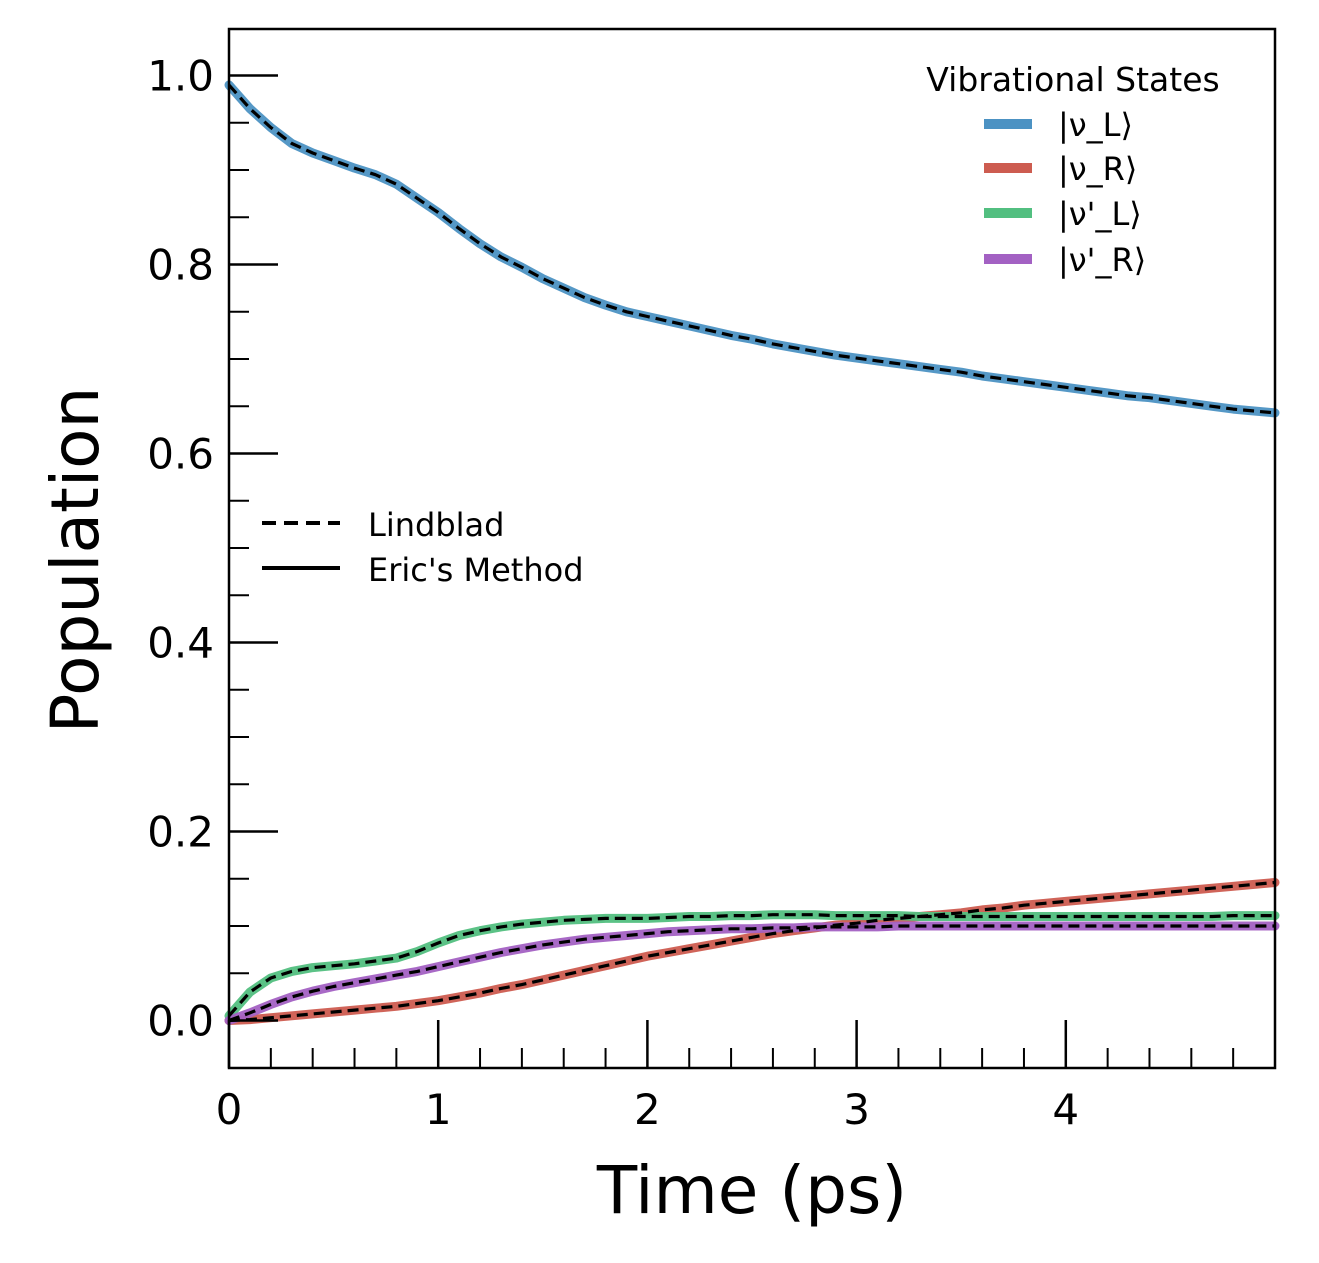 The width and height of the screenshot is (1319, 1263). Describe the element at coordinates (436, 525) in the screenshot. I see `legend-label-lindblad: Lindblad` at that location.